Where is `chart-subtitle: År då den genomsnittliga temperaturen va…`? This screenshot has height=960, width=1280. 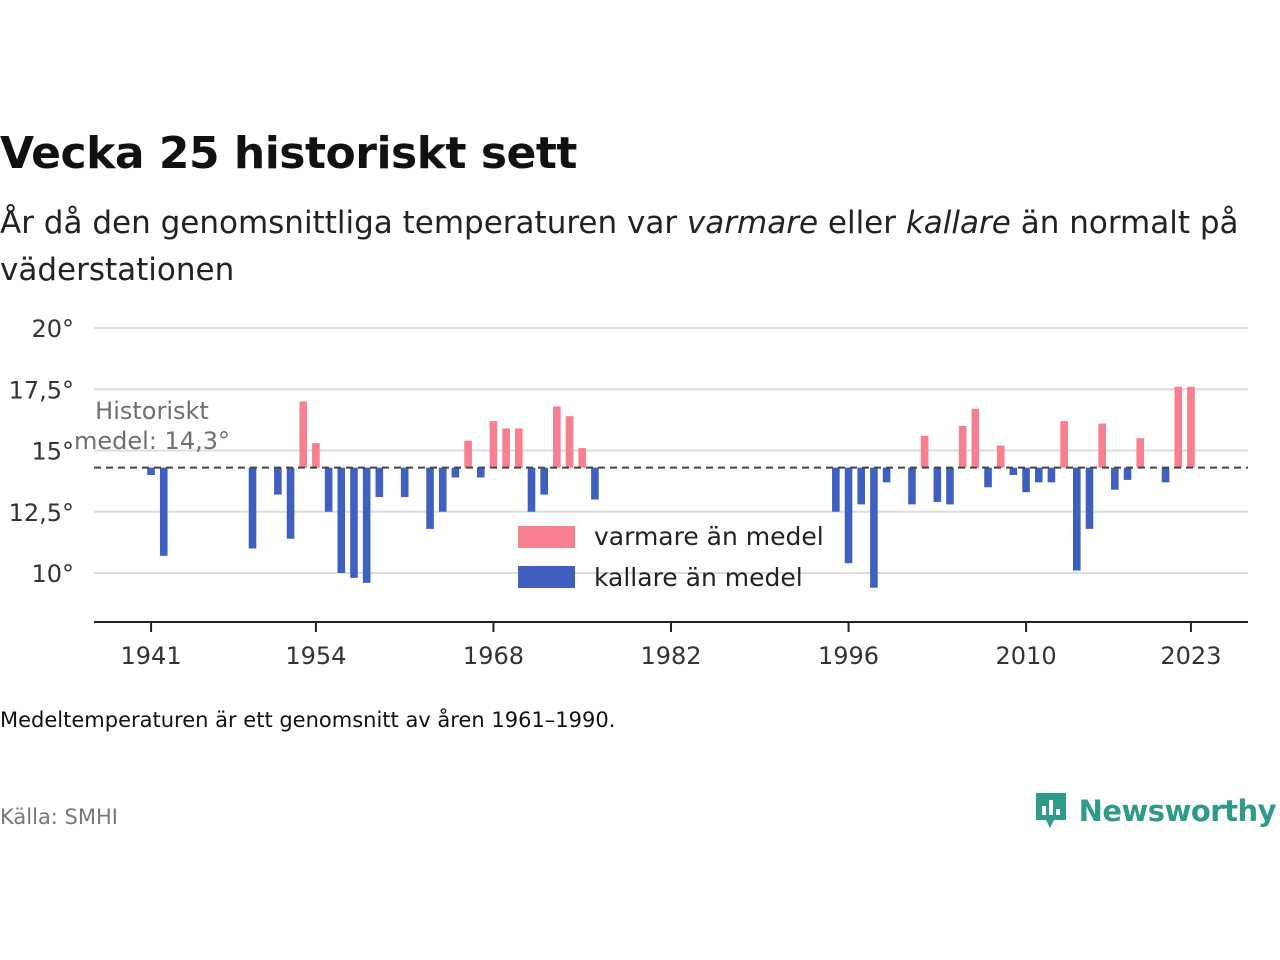
chart-subtitle: År då den genomsnittliga temperaturen va… is located at coordinates (620, 247).